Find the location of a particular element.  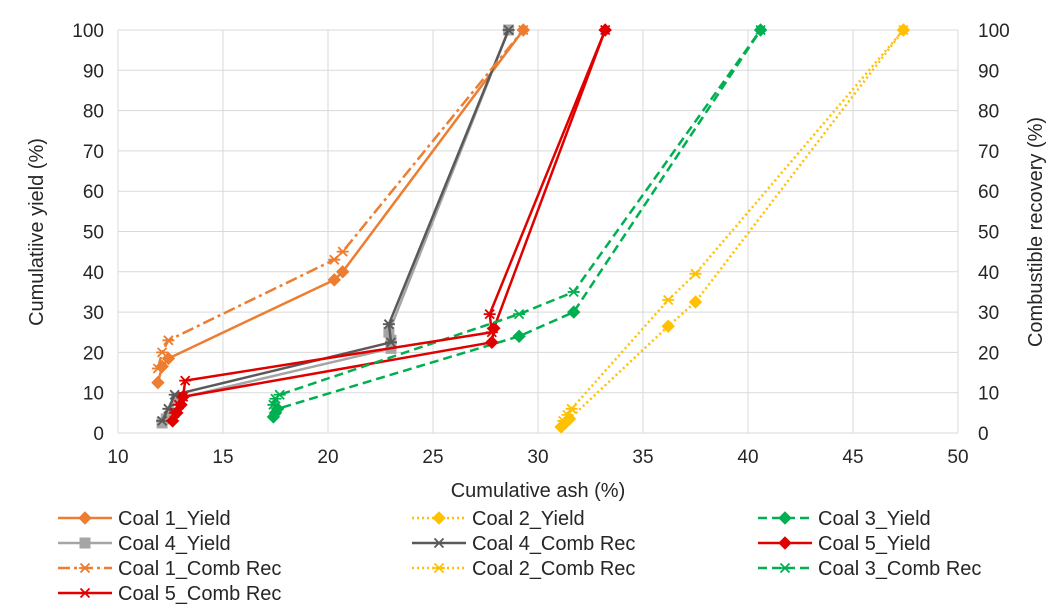

legend-label: Coal 1_Yield is located at coordinates (174, 519).